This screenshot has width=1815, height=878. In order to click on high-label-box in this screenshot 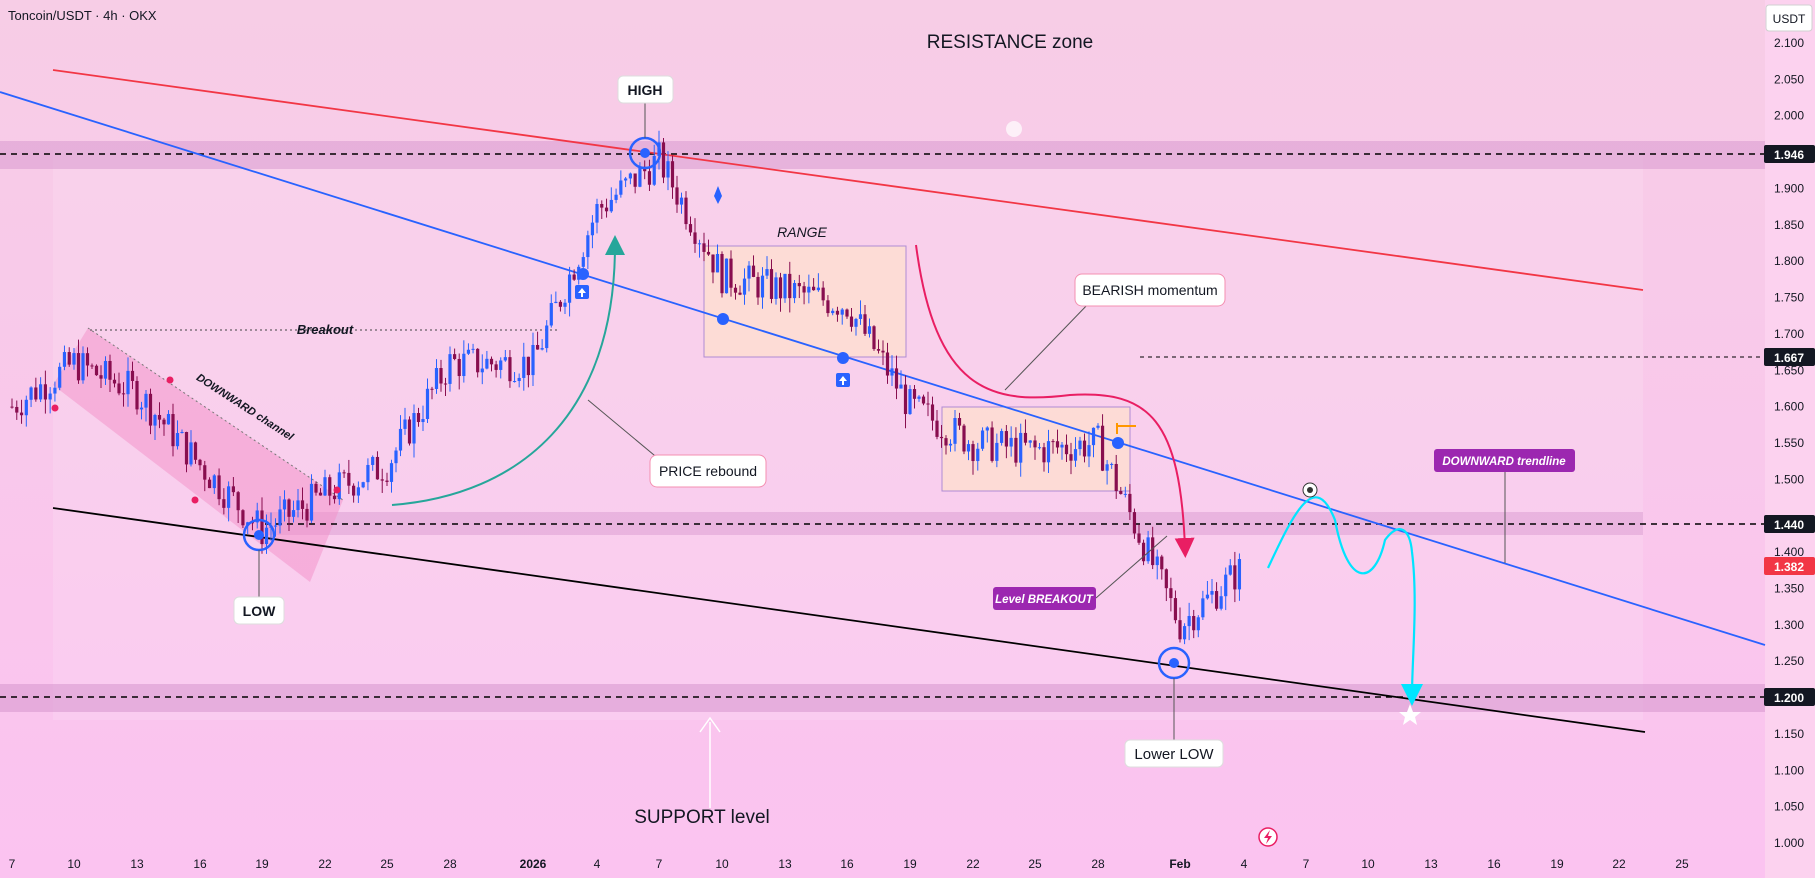, I will do `click(645, 89)`.